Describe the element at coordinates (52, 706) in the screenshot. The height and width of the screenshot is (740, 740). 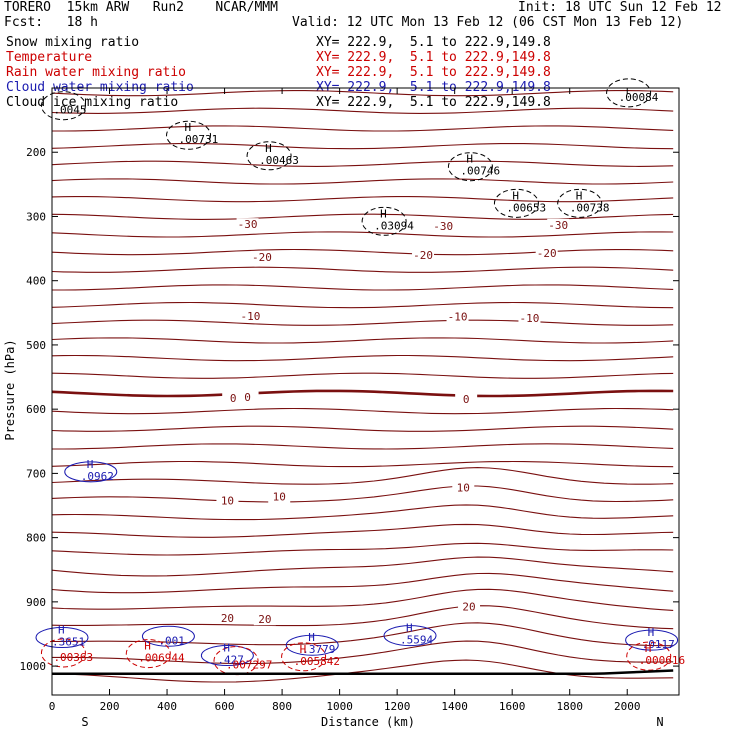
I see `x-tick-label: 0` at that location.